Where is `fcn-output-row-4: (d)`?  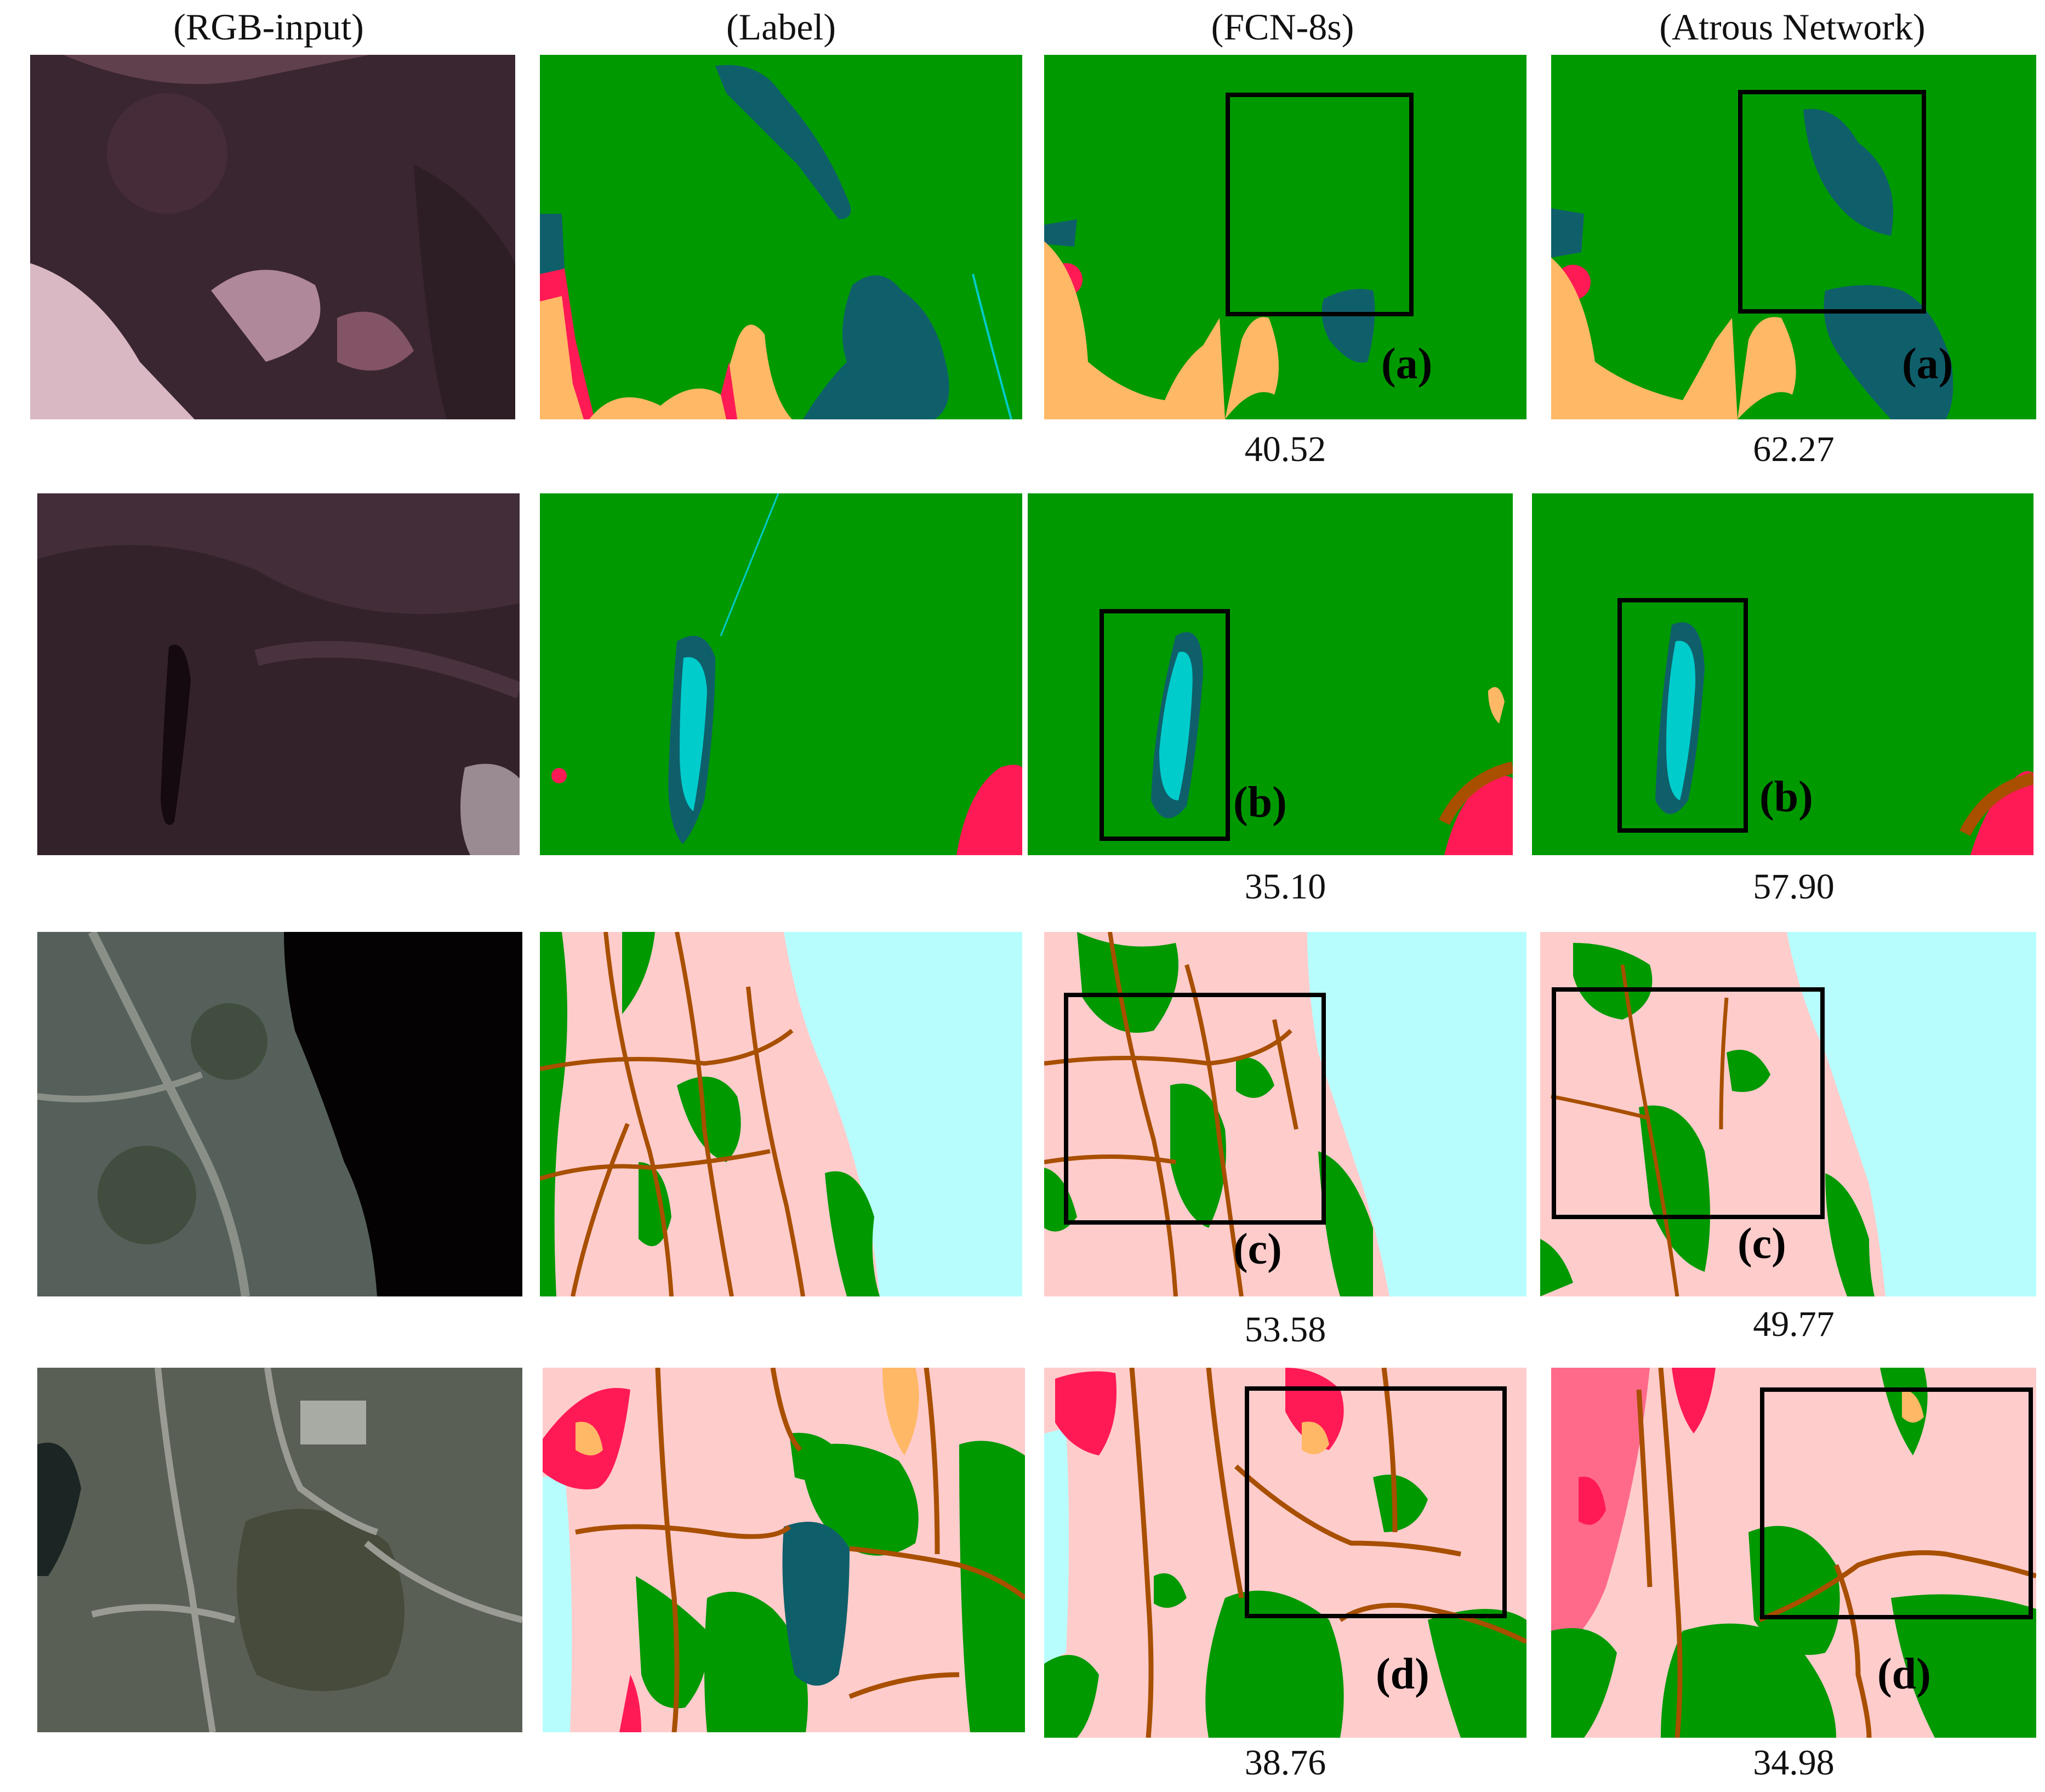 fcn-output-row-4: (d) is located at coordinates (1285, 1553).